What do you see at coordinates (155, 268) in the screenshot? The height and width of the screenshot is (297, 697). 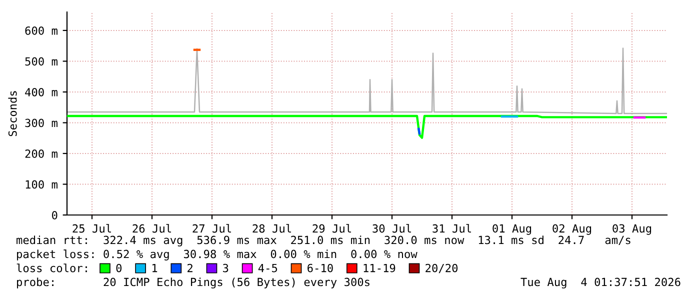 I see `legend-label: 1` at bounding box center [155, 268].